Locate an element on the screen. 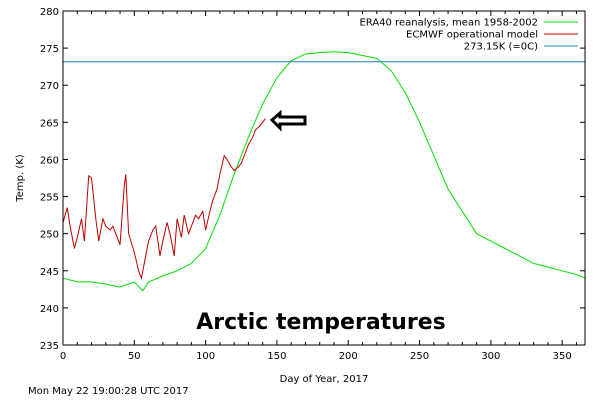  y-tick-label: 260 is located at coordinates (49, 160).